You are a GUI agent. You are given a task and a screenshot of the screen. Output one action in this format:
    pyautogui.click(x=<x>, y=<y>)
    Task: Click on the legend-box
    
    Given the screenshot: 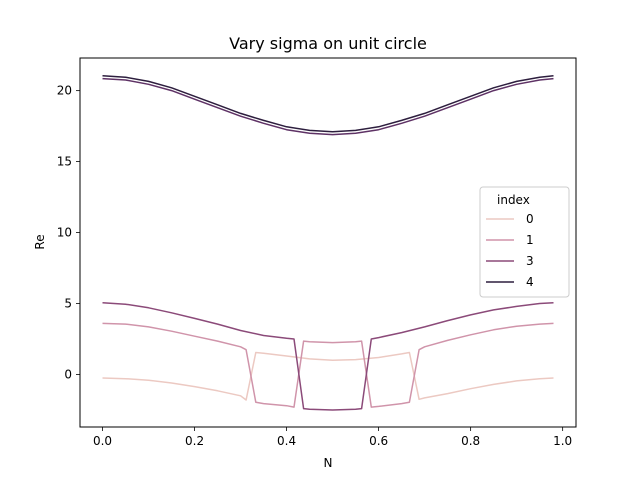 What is the action you would take?
    pyautogui.click(x=524, y=242)
    